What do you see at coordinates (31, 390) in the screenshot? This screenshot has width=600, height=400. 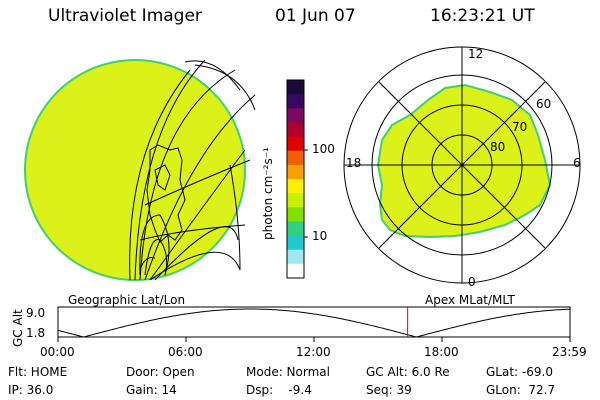 I see `status-ip: IP: 36.0` at bounding box center [31, 390].